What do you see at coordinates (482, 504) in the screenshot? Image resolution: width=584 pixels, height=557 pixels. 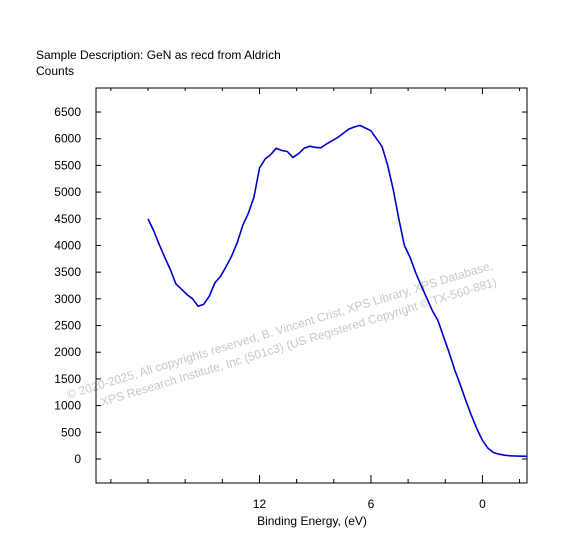 I see `x-tick-label: 0` at bounding box center [482, 504].